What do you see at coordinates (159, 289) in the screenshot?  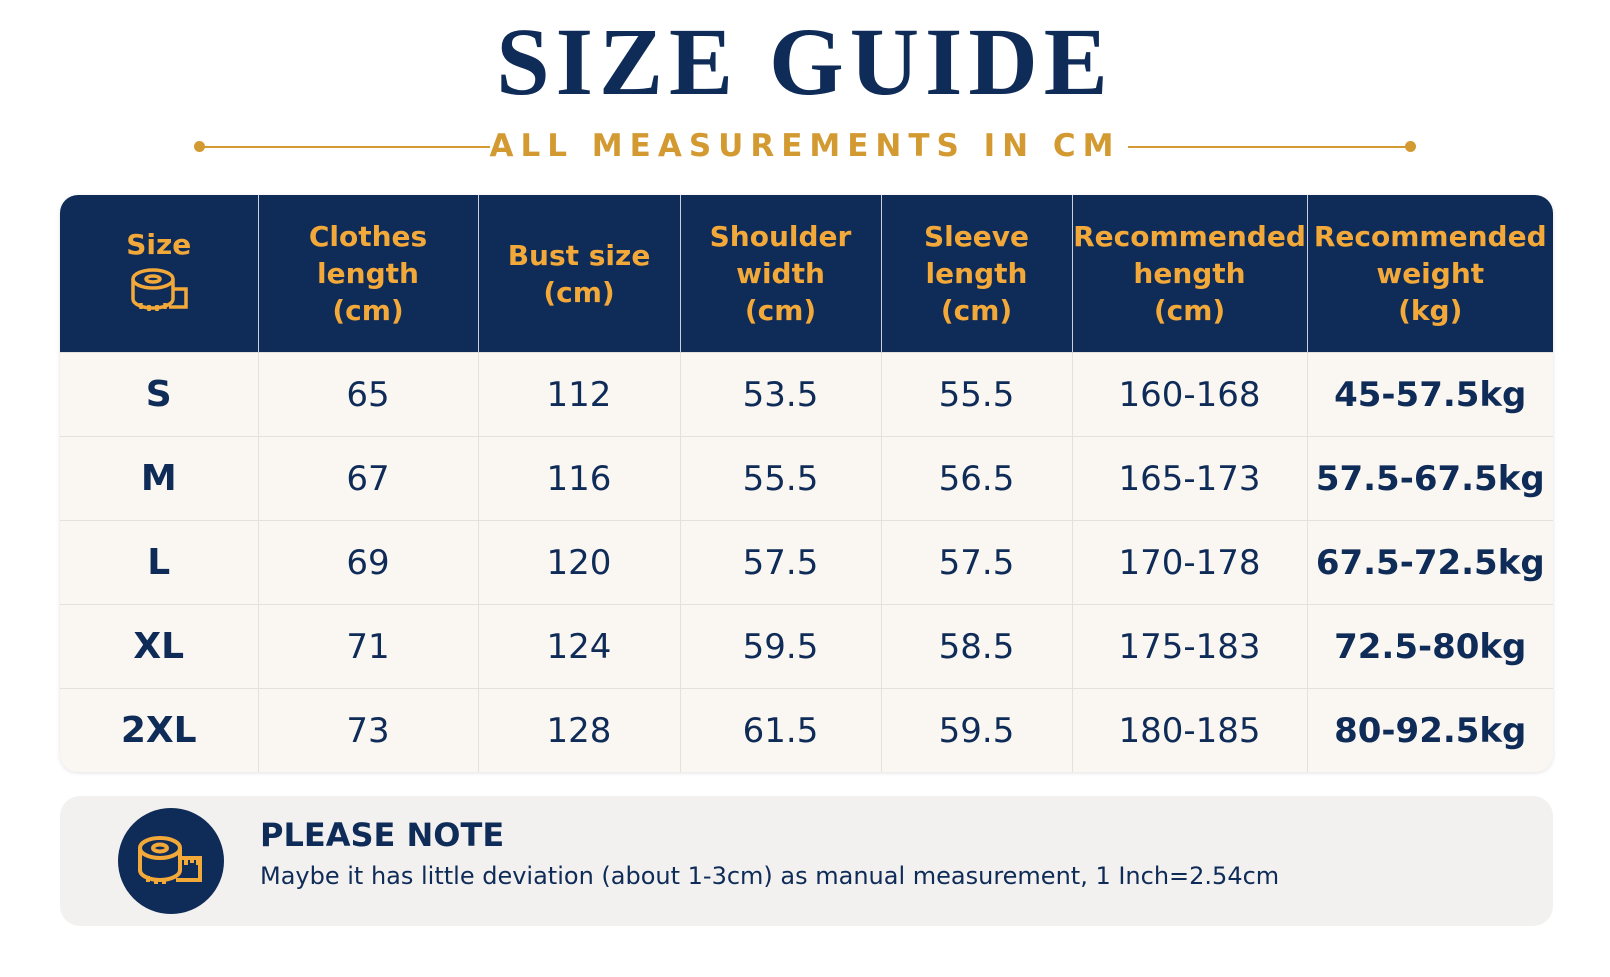 I see `tape-icon` at bounding box center [159, 289].